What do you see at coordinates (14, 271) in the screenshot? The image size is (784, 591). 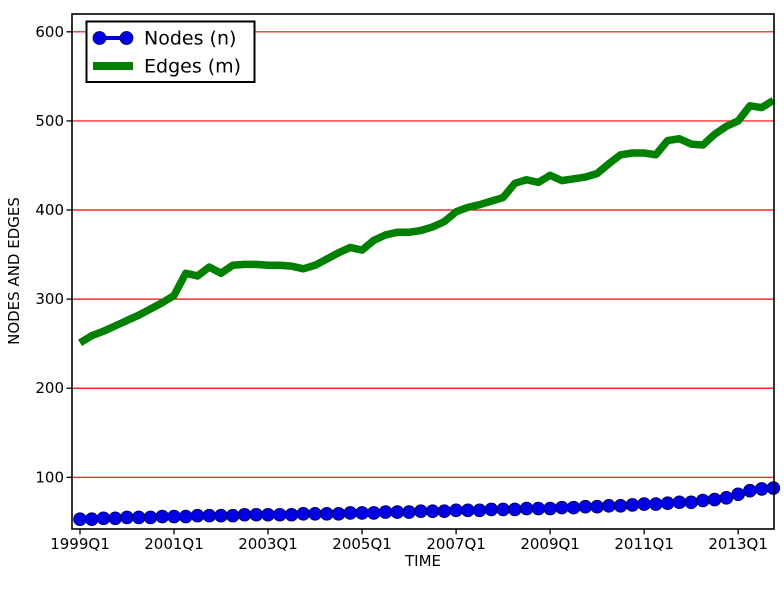 I see `y-axis-label: NODES AND EDGES` at bounding box center [14, 271].